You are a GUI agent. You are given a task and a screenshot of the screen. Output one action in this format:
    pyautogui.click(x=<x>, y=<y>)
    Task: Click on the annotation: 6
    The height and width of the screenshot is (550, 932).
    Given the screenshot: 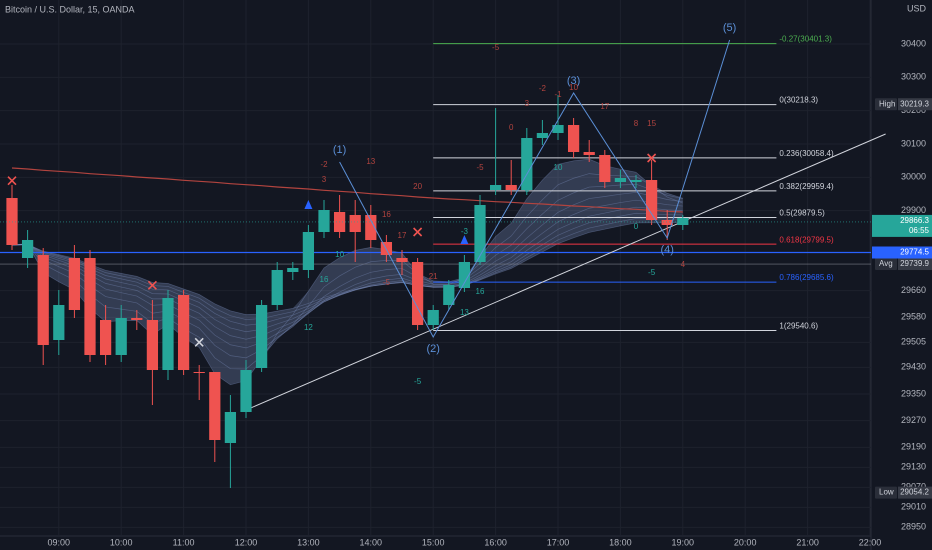 What is the action you would take?
    pyautogui.click(x=527, y=189)
    